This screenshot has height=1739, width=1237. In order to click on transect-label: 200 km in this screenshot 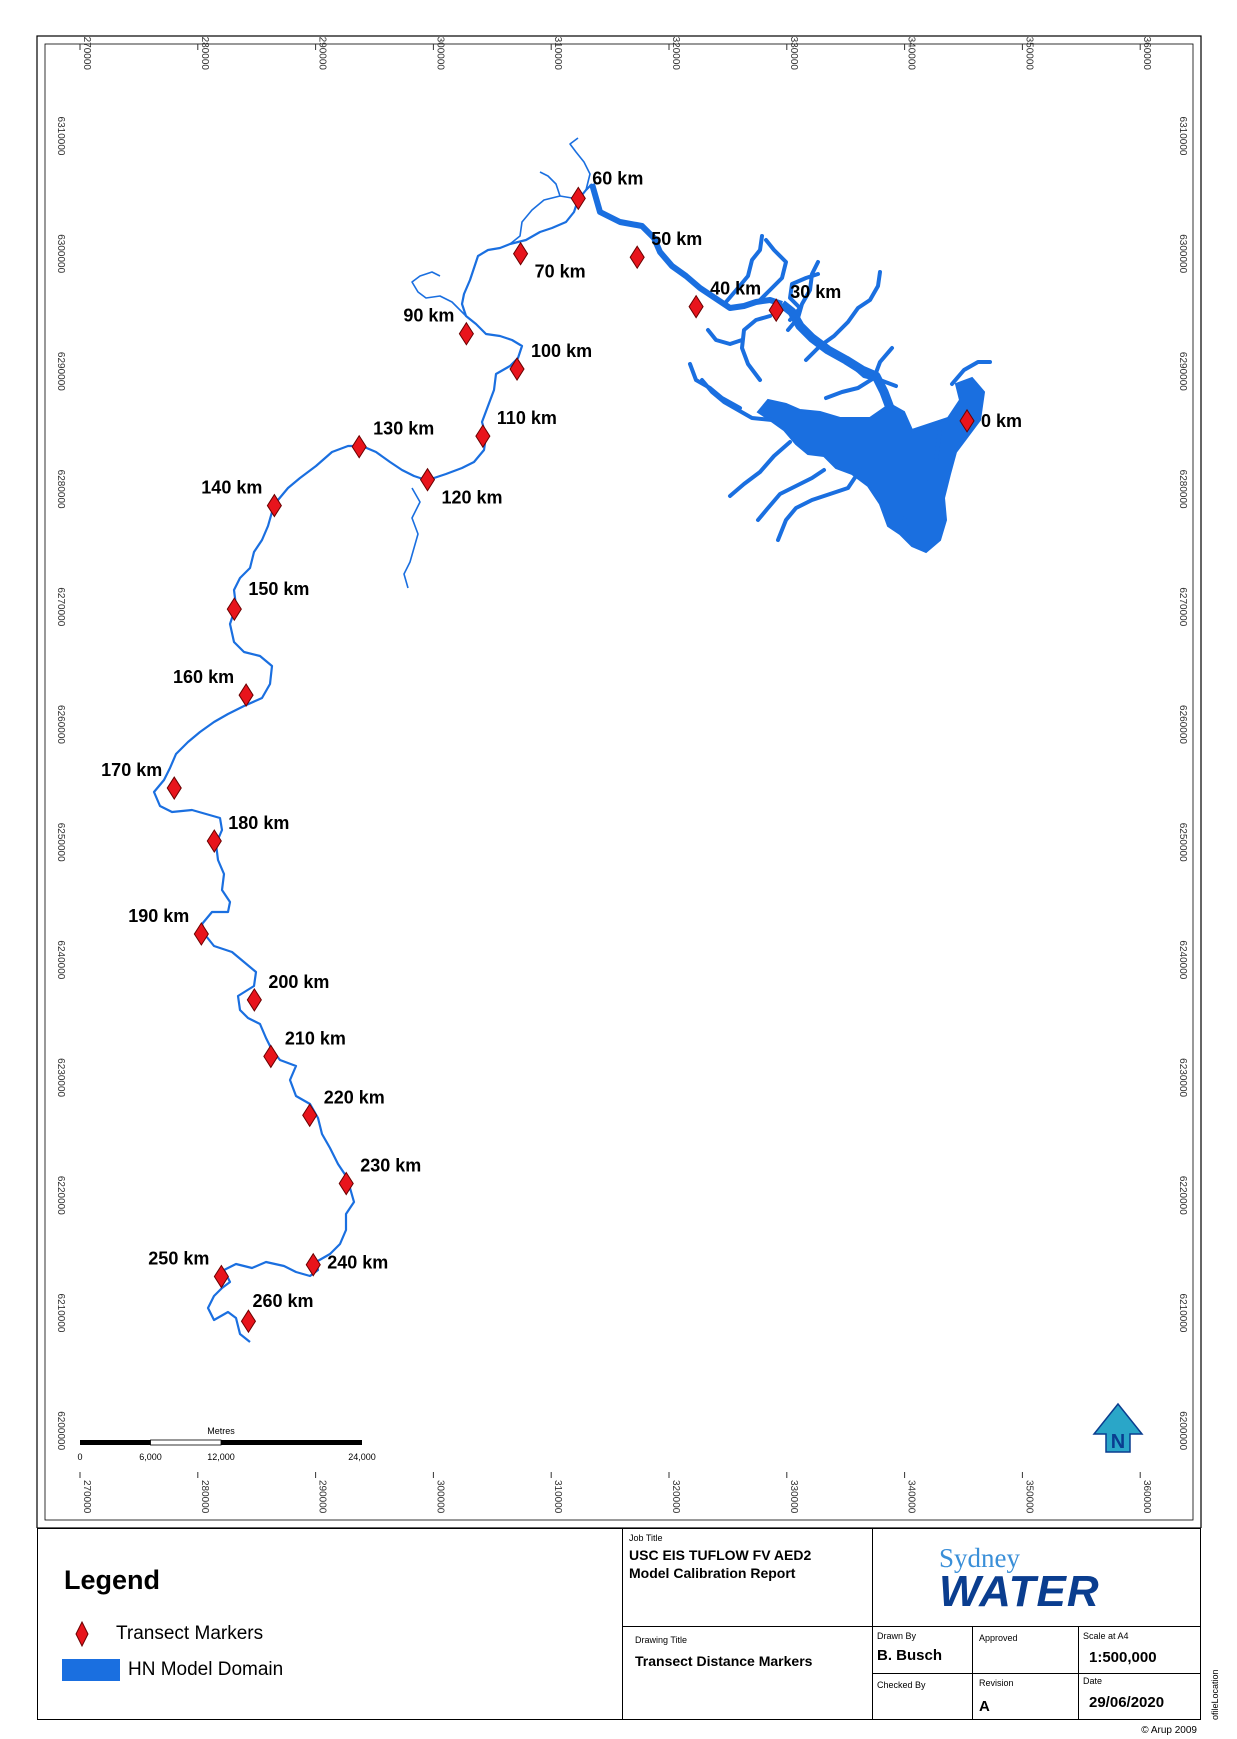, I will do `click(298, 982)`.